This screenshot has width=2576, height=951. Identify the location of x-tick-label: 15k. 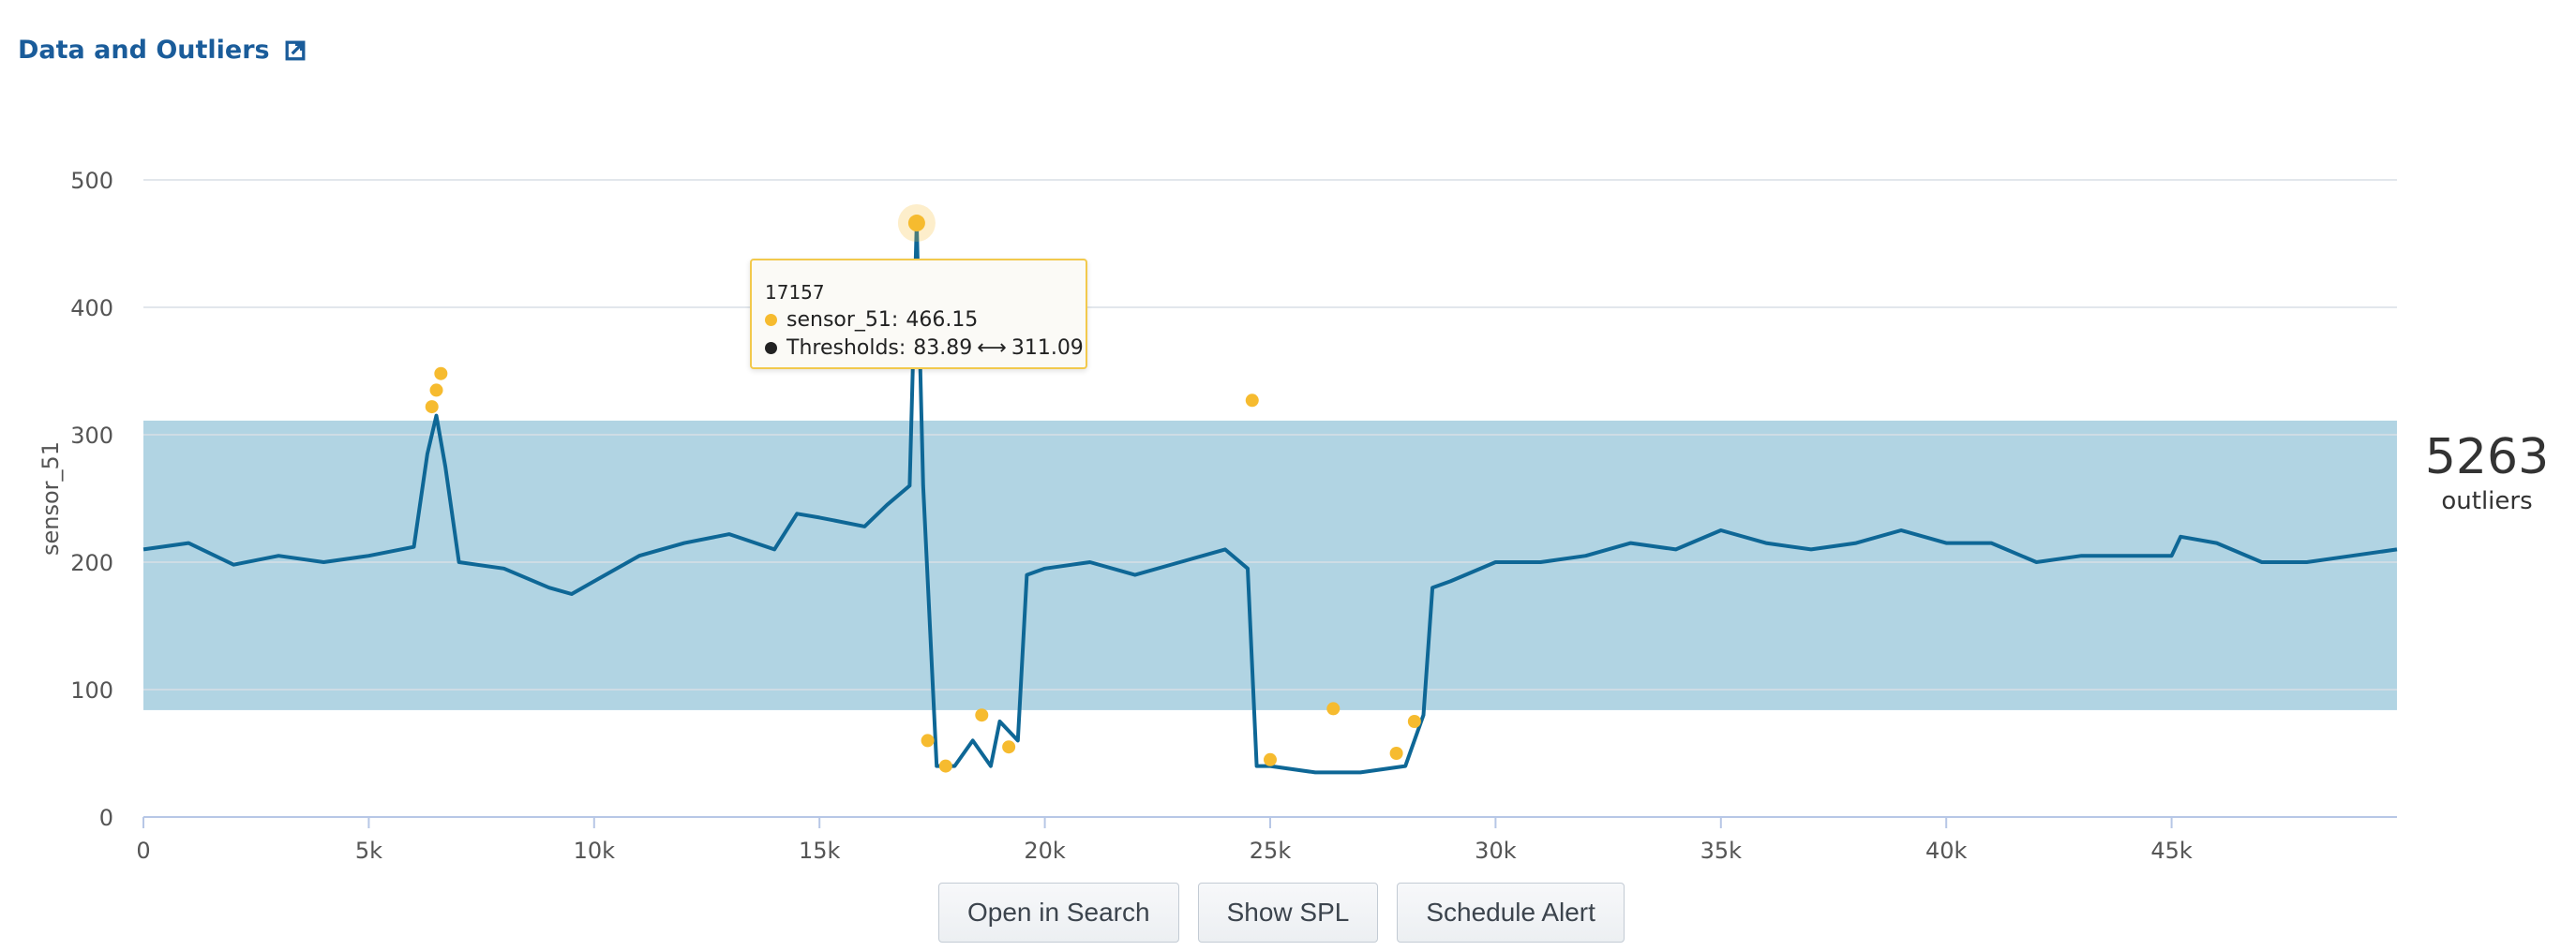
(820, 851).